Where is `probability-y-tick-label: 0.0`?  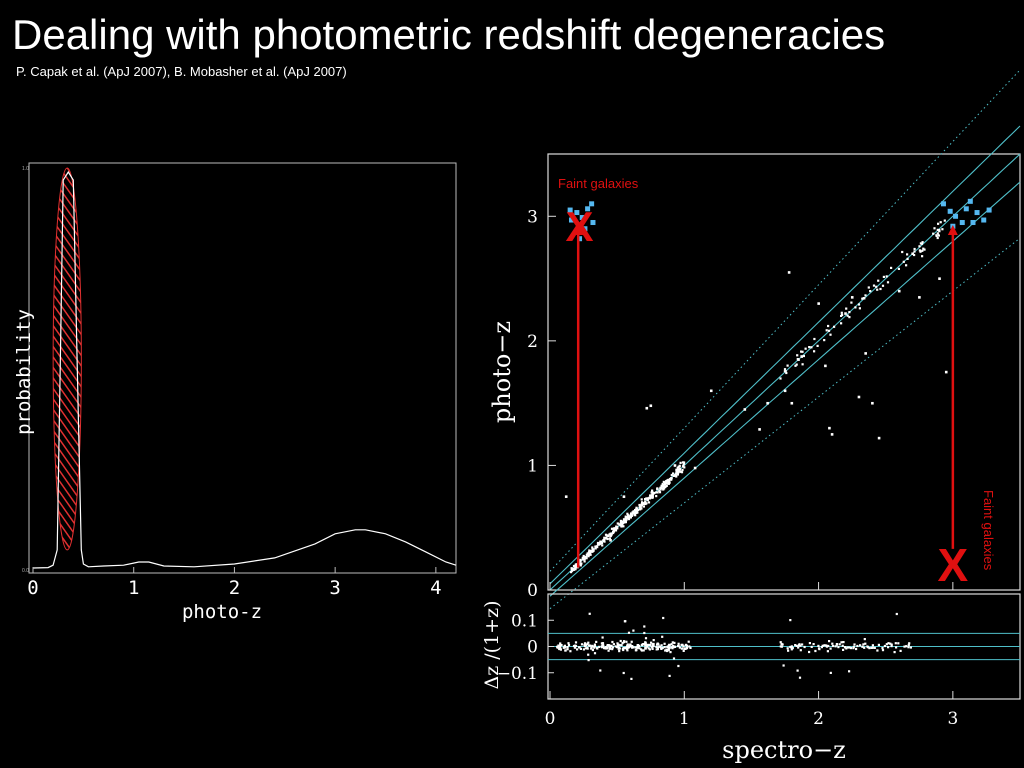
probability-y-tick-label: 0.0 is located at coordinates (25, 571).